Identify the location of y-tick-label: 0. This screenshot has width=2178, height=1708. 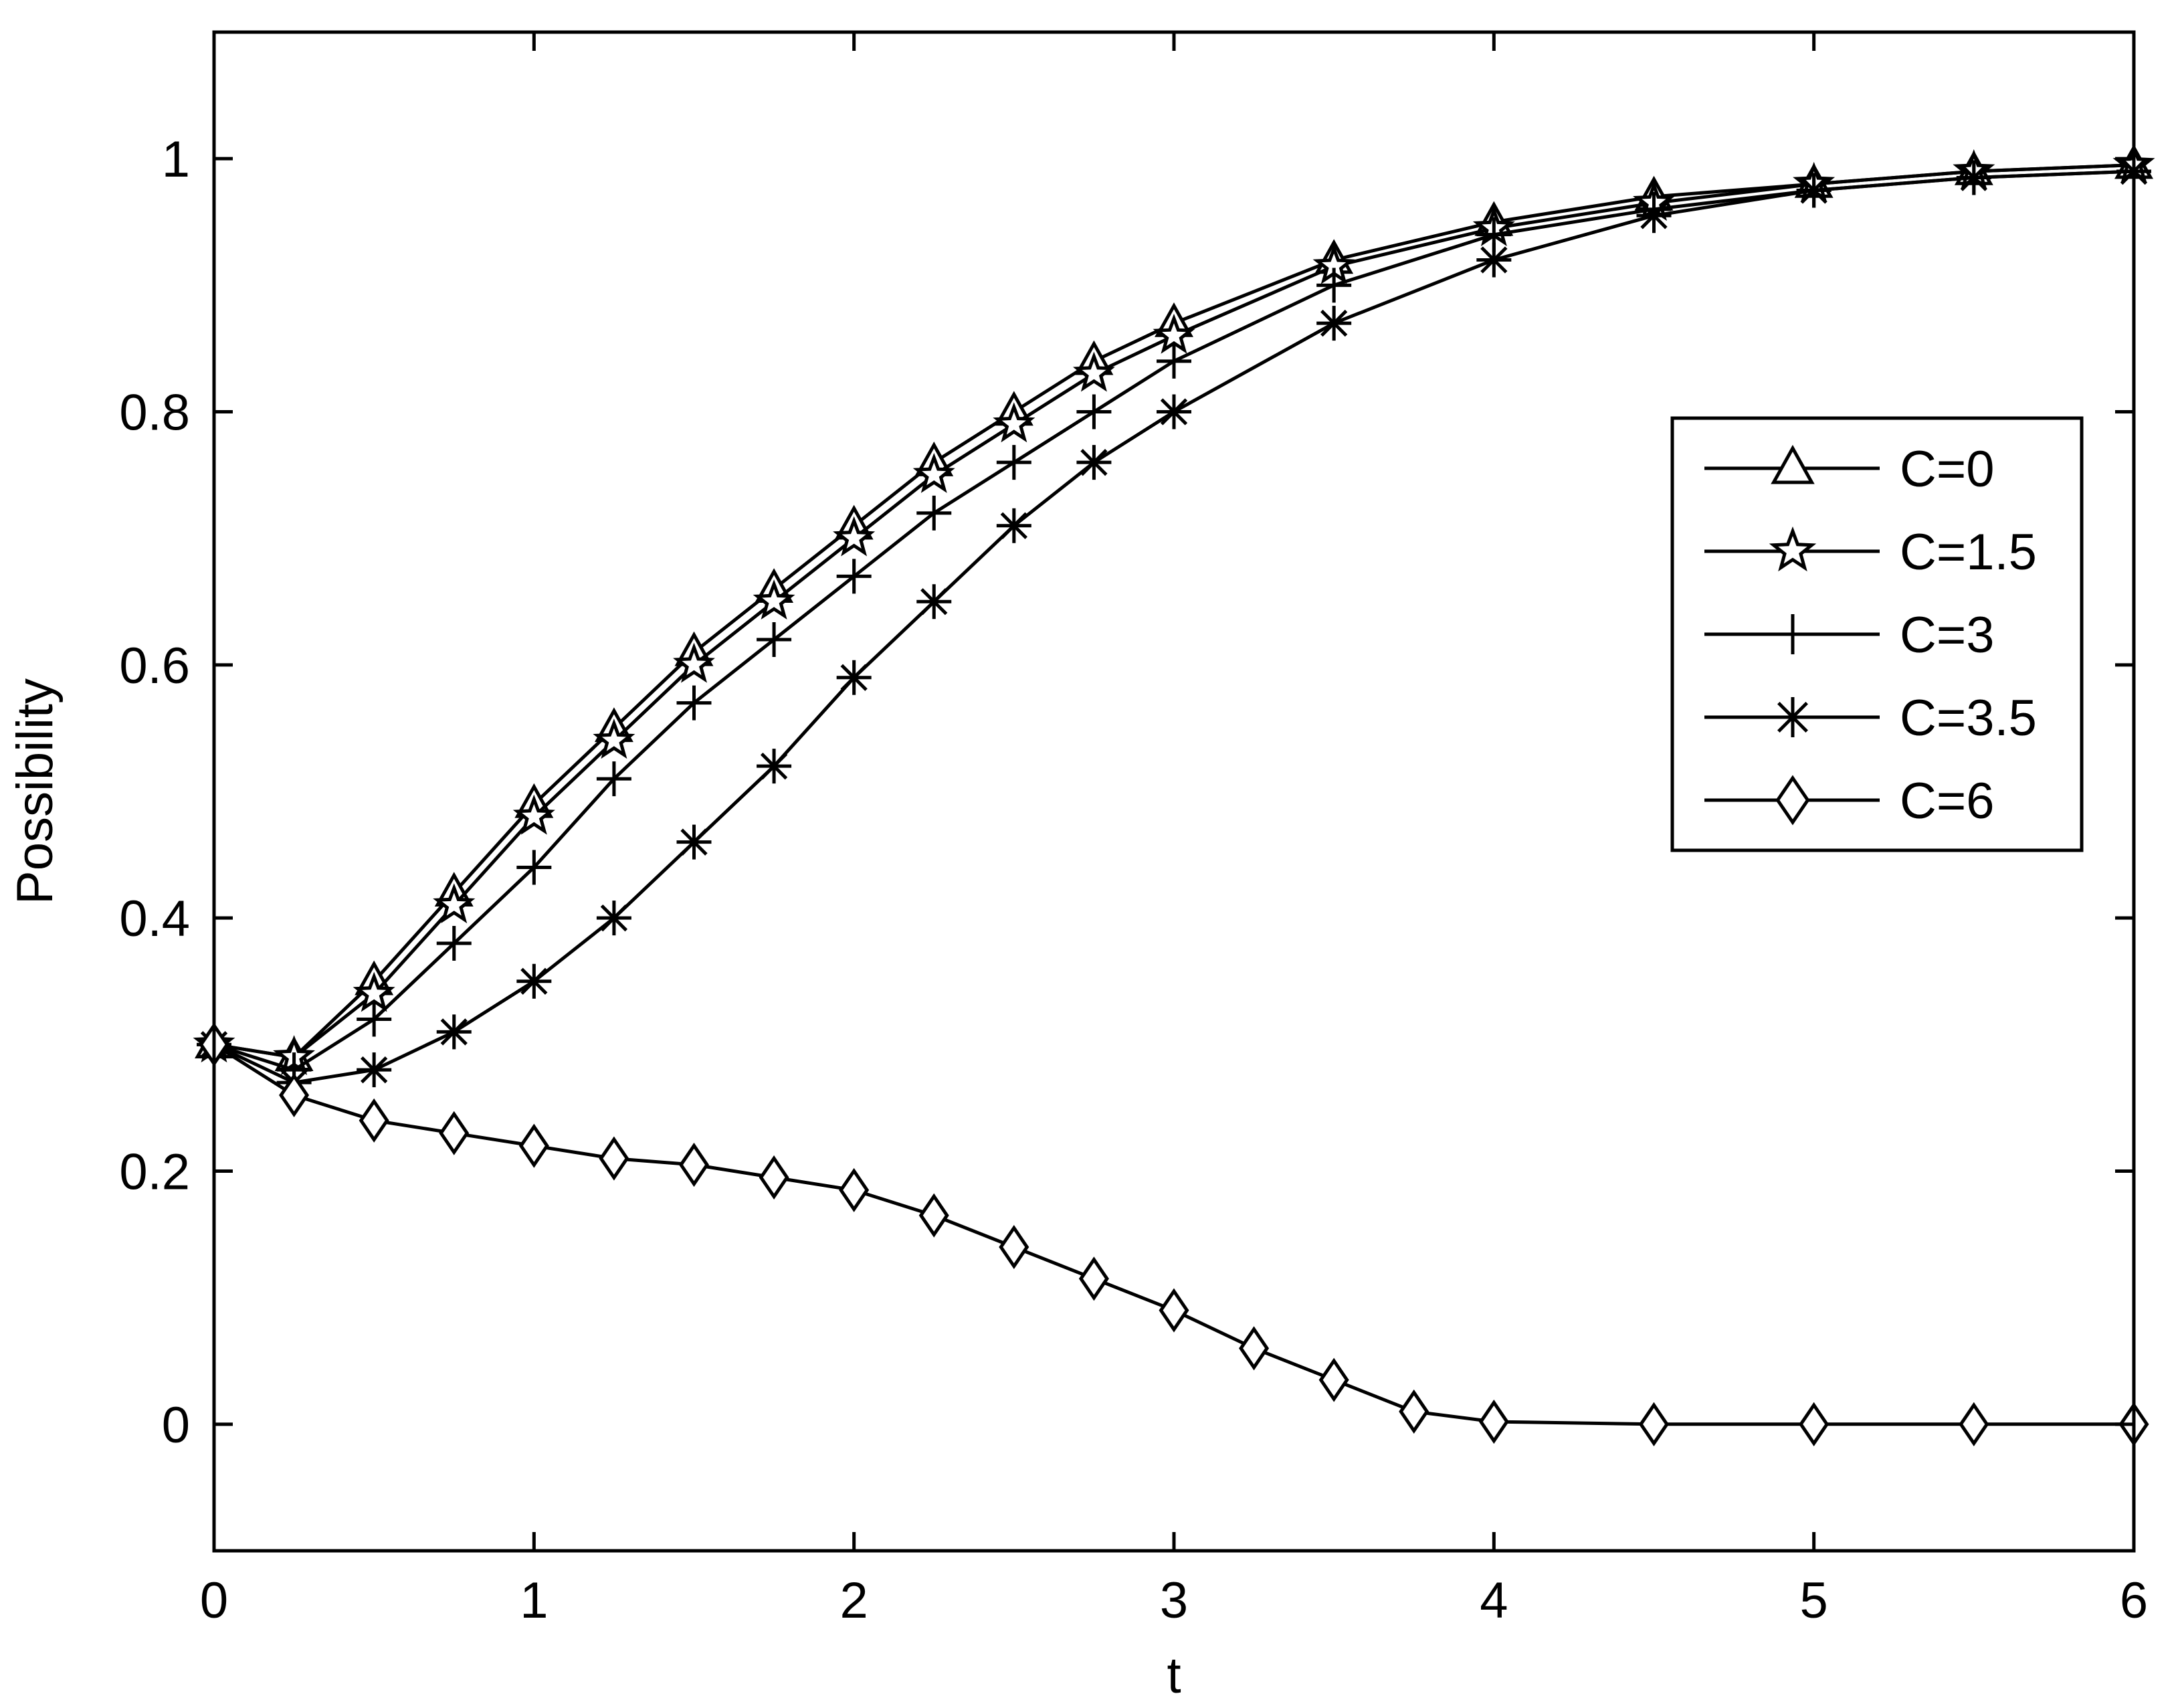
(176, 1425).